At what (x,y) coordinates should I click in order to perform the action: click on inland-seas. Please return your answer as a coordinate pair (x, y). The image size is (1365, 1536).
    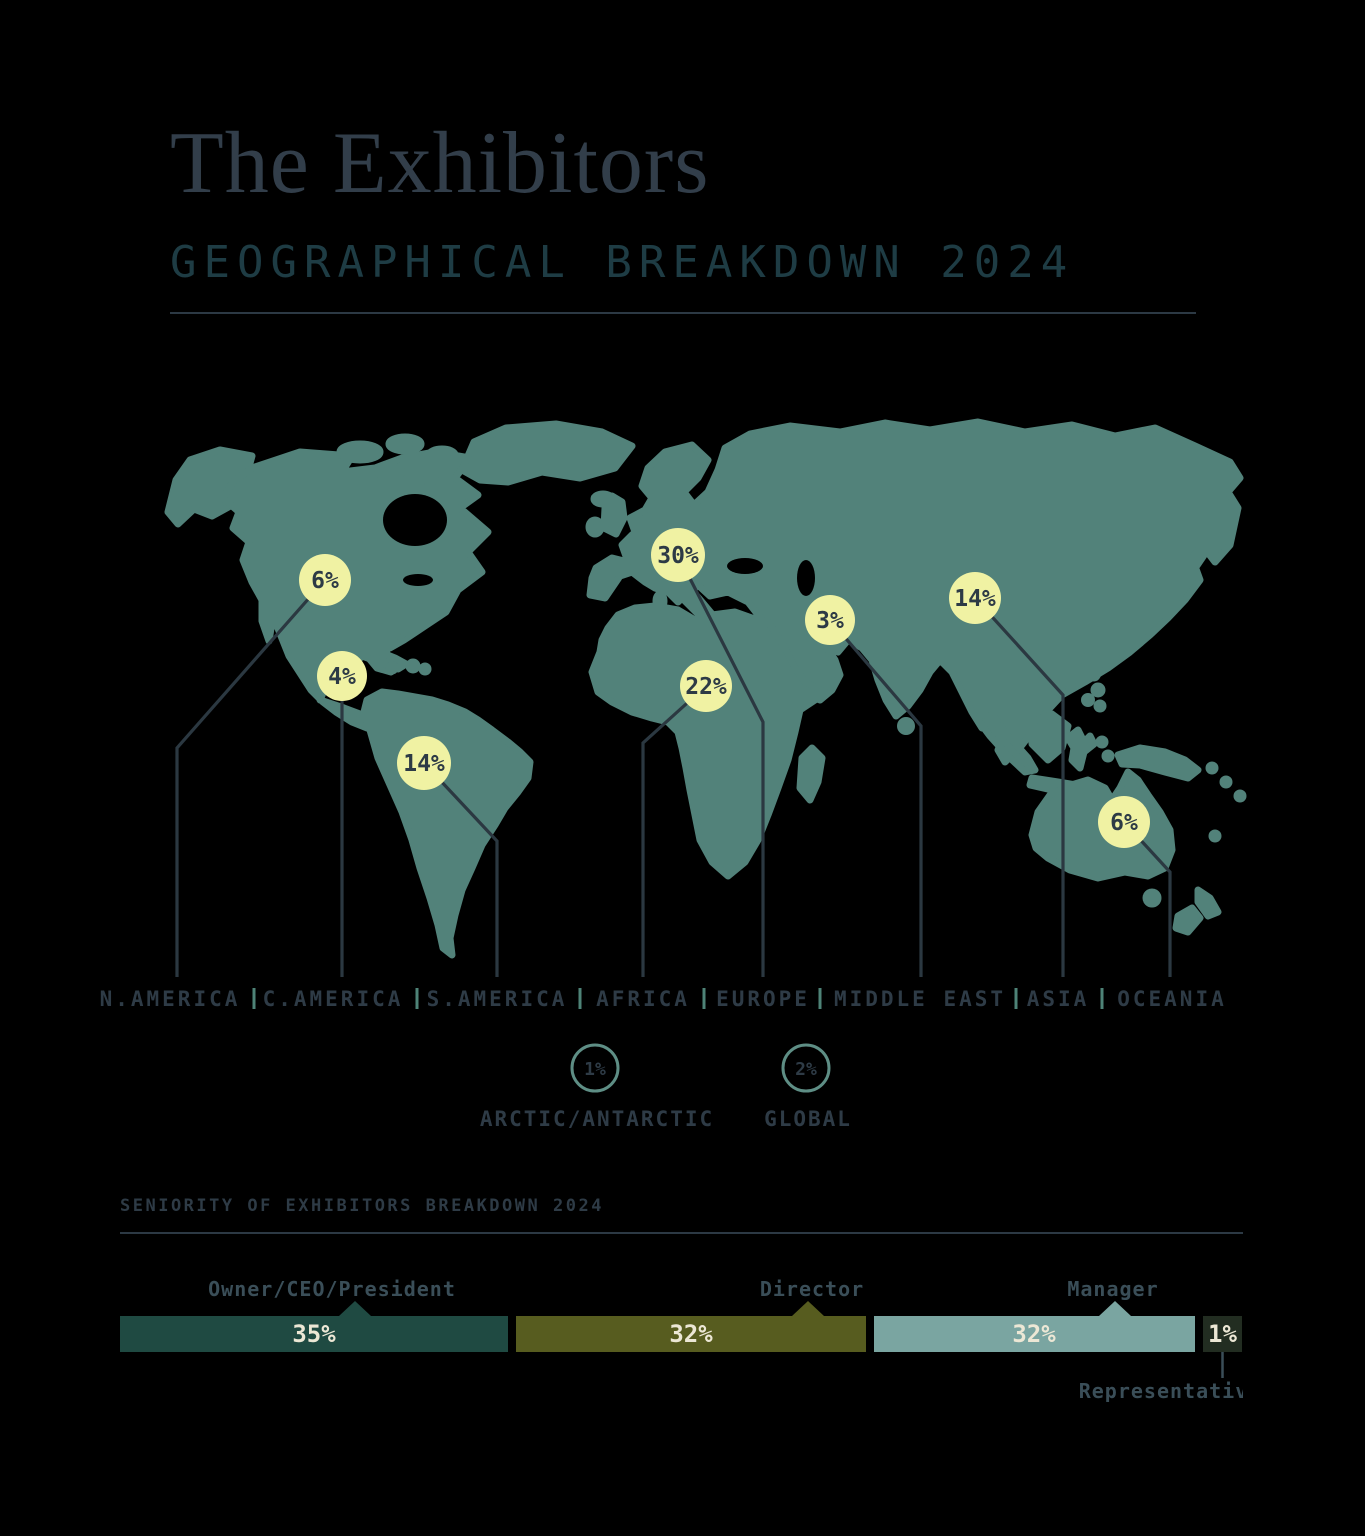
    Looking at the image, I should click on (599, 545).